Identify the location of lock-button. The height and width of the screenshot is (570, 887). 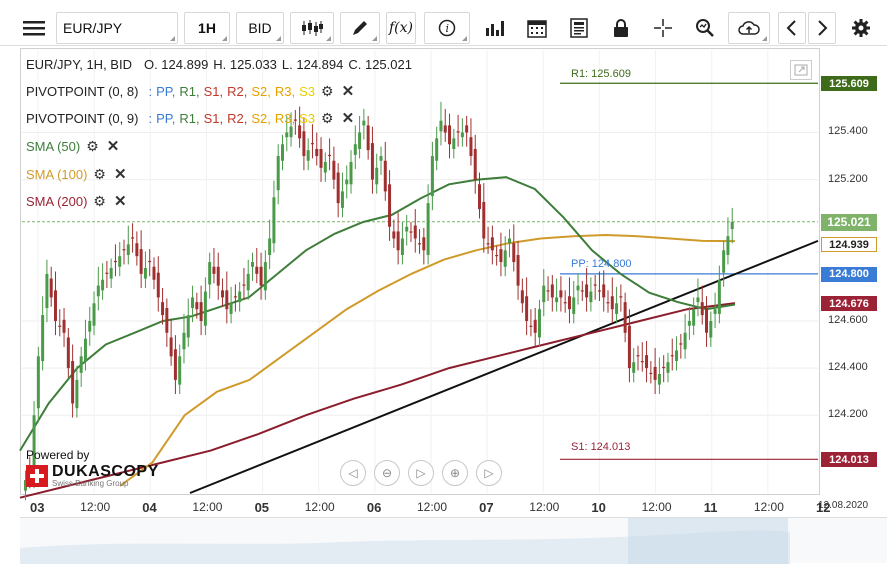
(621, 28).